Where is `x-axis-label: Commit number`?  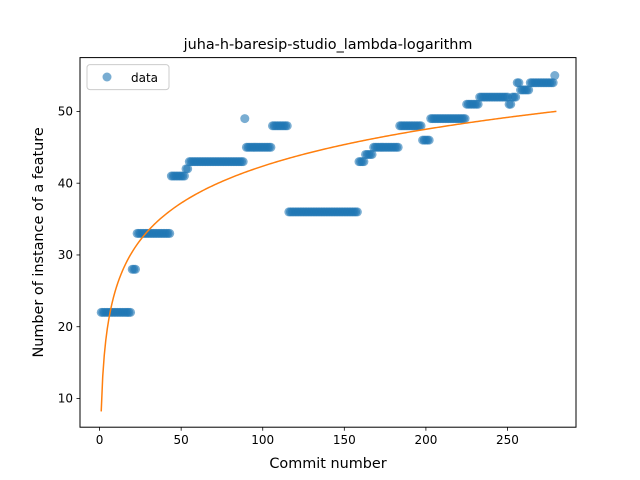 x-axis-label: Commit number is located at coordinates (327, 464).